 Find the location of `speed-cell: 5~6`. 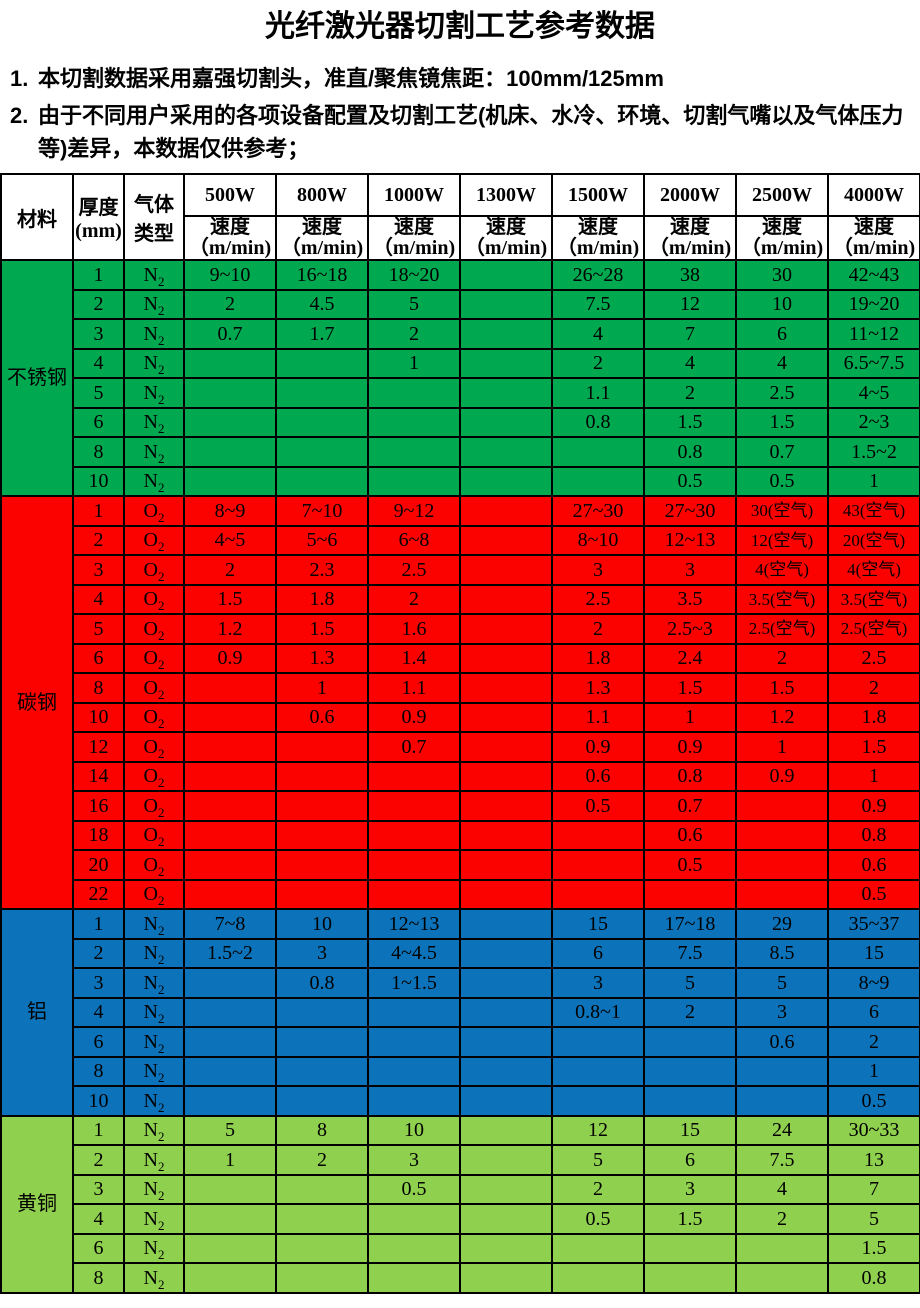

speed-cell: 5~6 is located at coordinates (322, 540).